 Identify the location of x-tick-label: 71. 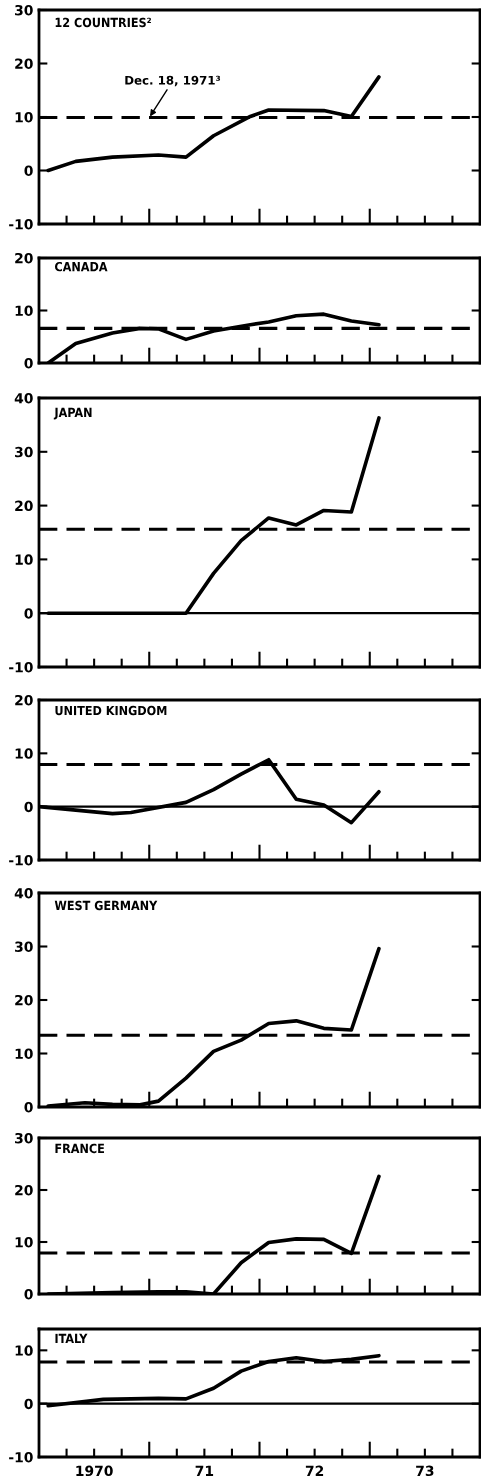
(204, 1470).